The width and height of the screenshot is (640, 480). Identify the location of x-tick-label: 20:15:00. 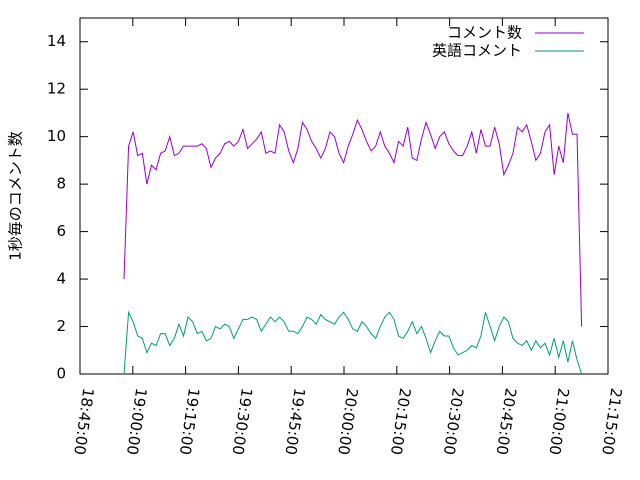
(400, 421).